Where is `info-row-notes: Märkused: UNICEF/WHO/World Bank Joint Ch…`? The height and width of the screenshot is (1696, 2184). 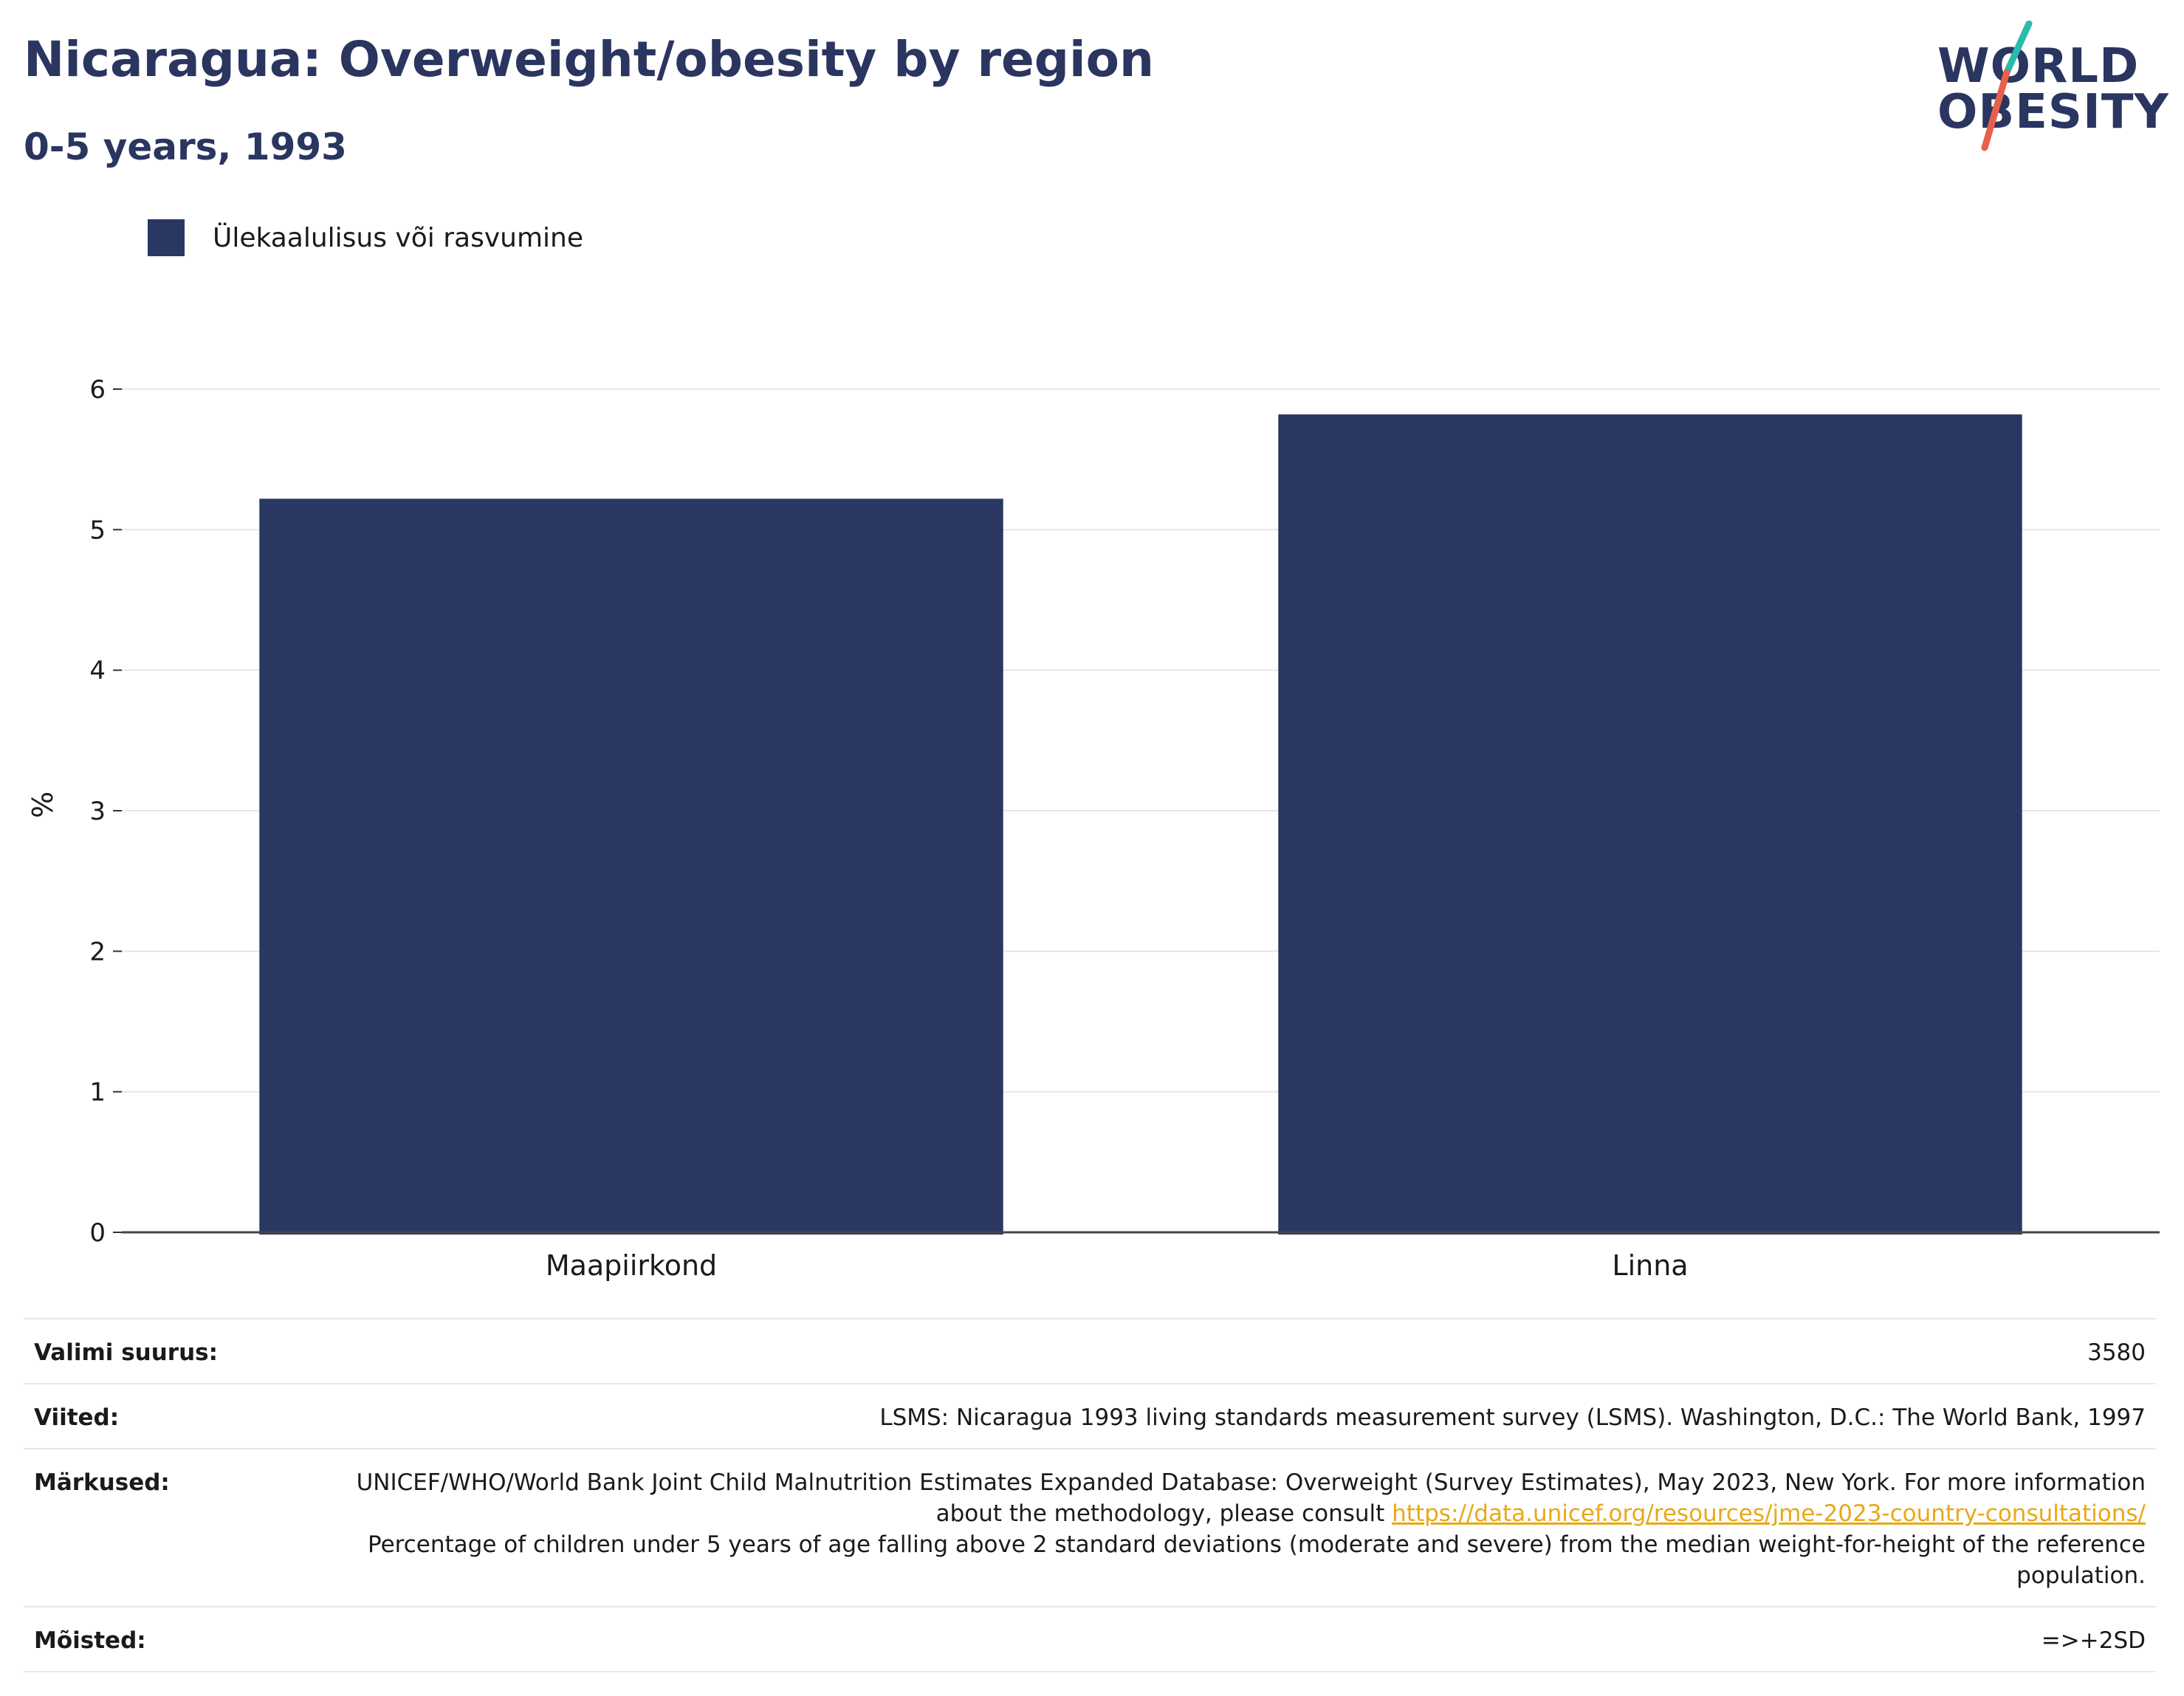
info-row-notes: Märkused: UNICEF/WHO/World Bank Joint Ch… is located at coordinates (1090, 1527).